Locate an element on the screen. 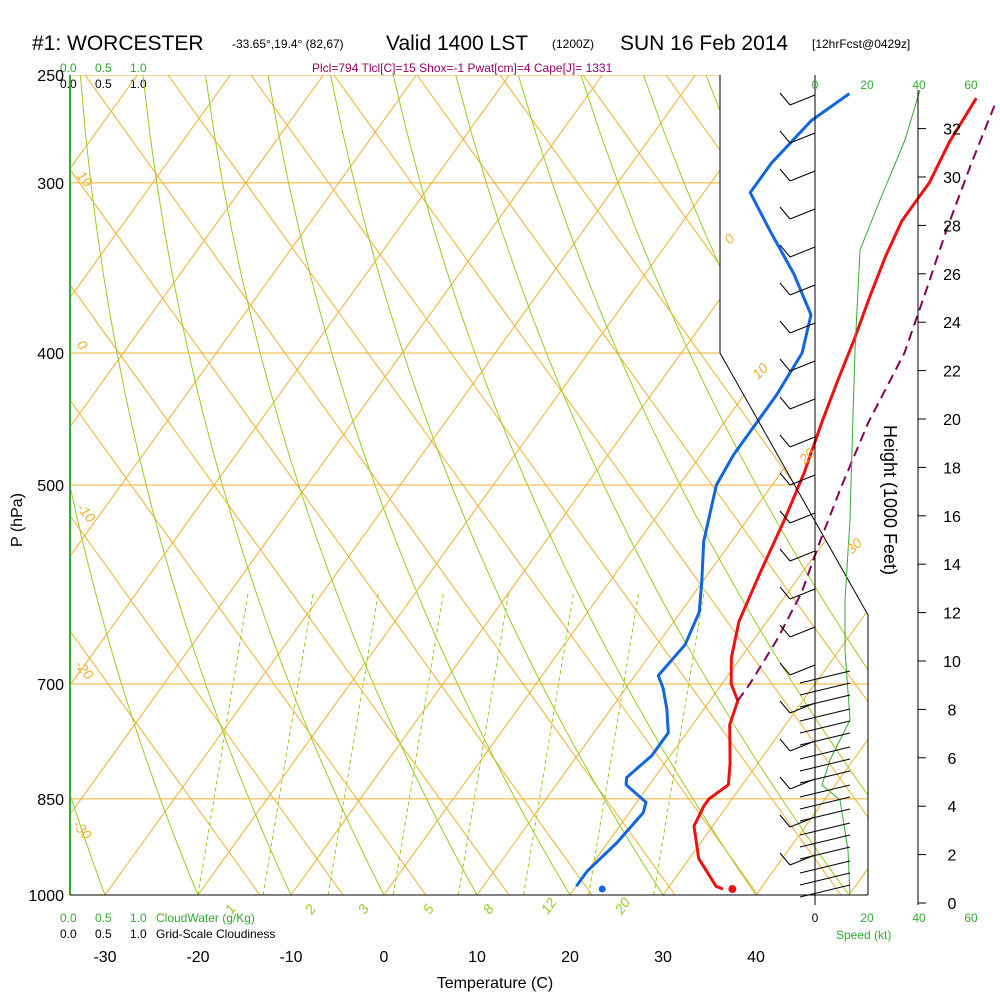  height-axis-label: Height (1000 Feet) is located at coordinates (890, 500).